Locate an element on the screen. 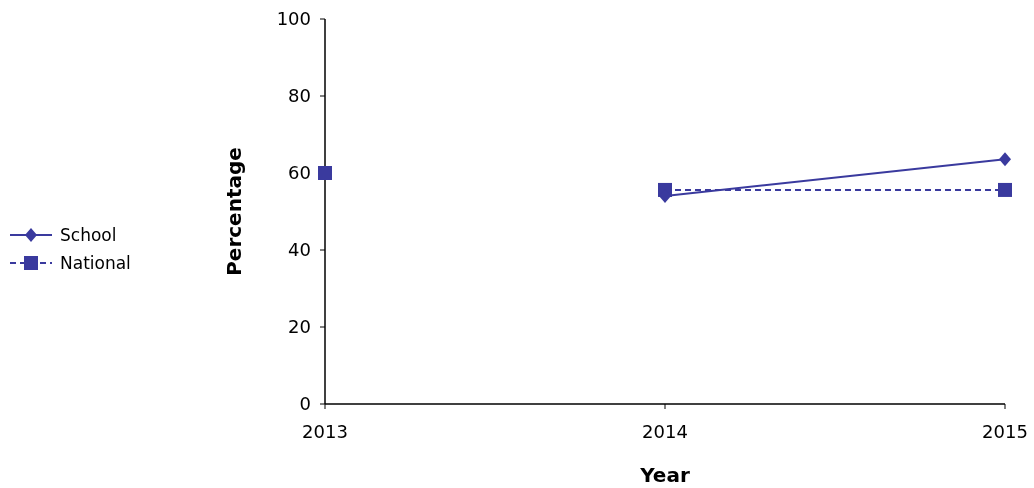  x-tick-label: 2013 is located at coordinates (325, 431).